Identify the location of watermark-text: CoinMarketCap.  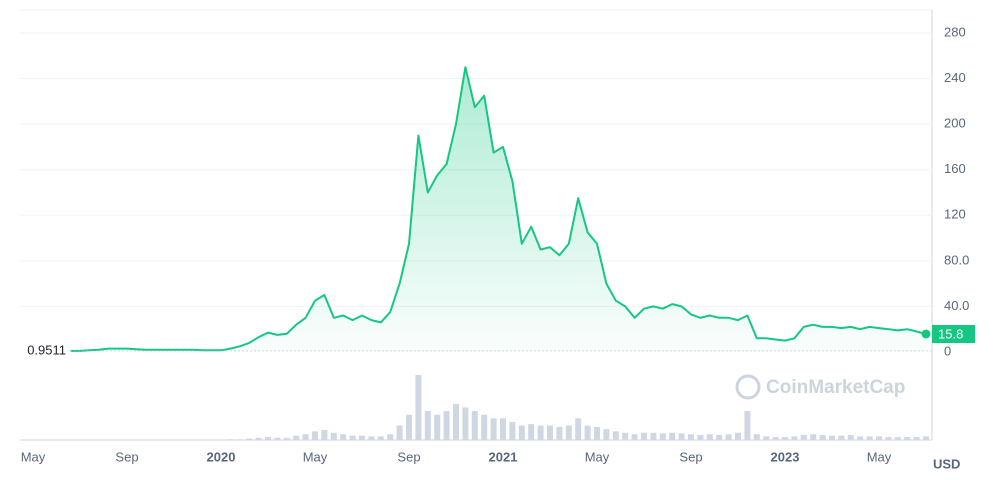
(835, 387).